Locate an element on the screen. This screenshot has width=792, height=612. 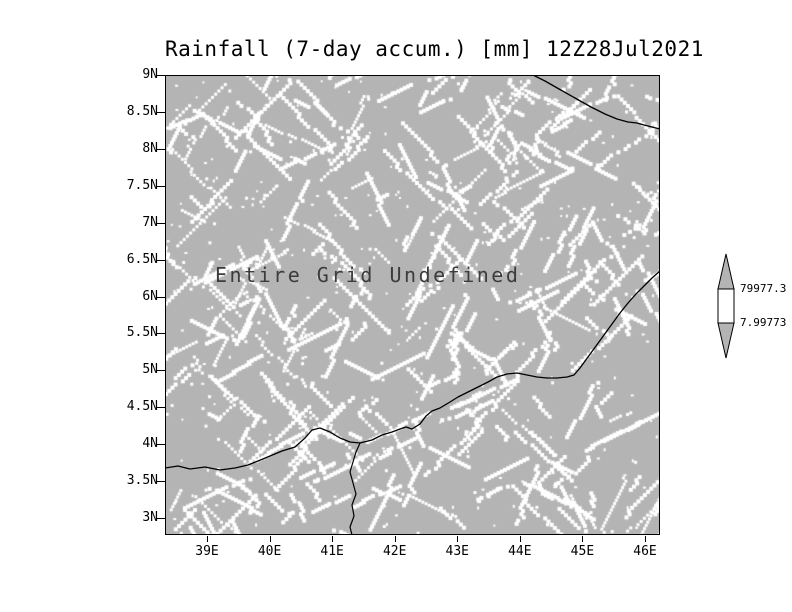
y-tick-label: 5.5N is located at coordinates (142, 333).